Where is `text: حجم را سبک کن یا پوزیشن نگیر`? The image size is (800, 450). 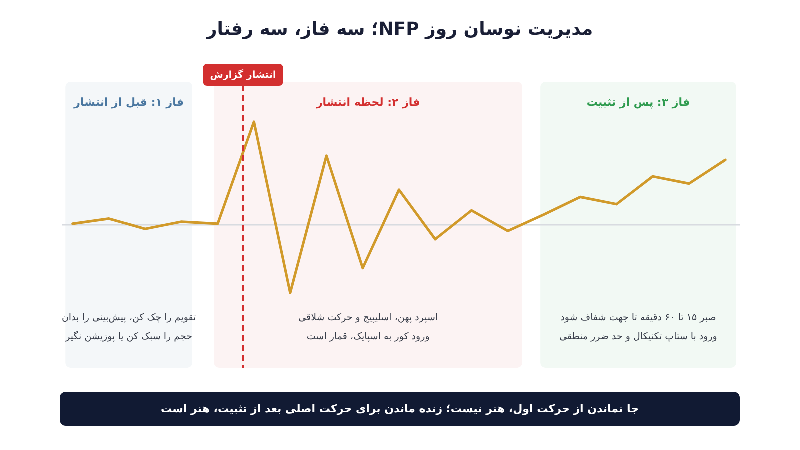 text: حجم را سبک کن یا پوزیشن نگیر is located at coordinates (128, 336).